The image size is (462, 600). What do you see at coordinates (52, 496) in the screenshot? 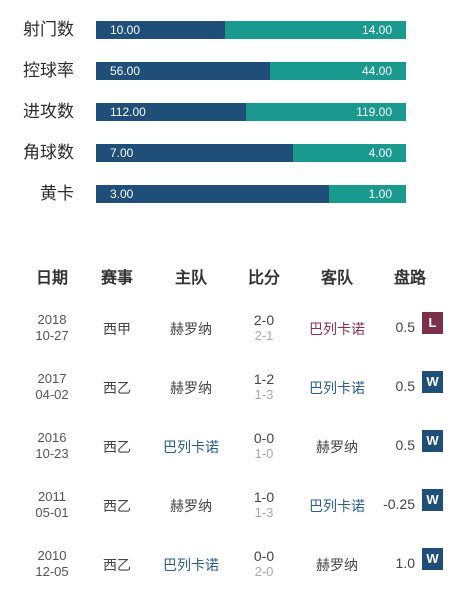
I see `match-year: 2011` at bounding box center [52, 496].